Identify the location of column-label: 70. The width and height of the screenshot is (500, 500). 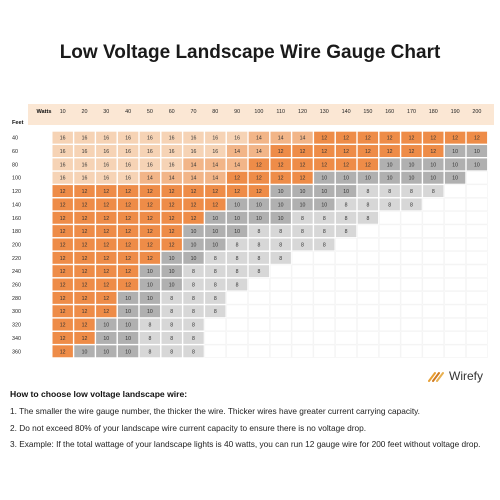
(194, 112).